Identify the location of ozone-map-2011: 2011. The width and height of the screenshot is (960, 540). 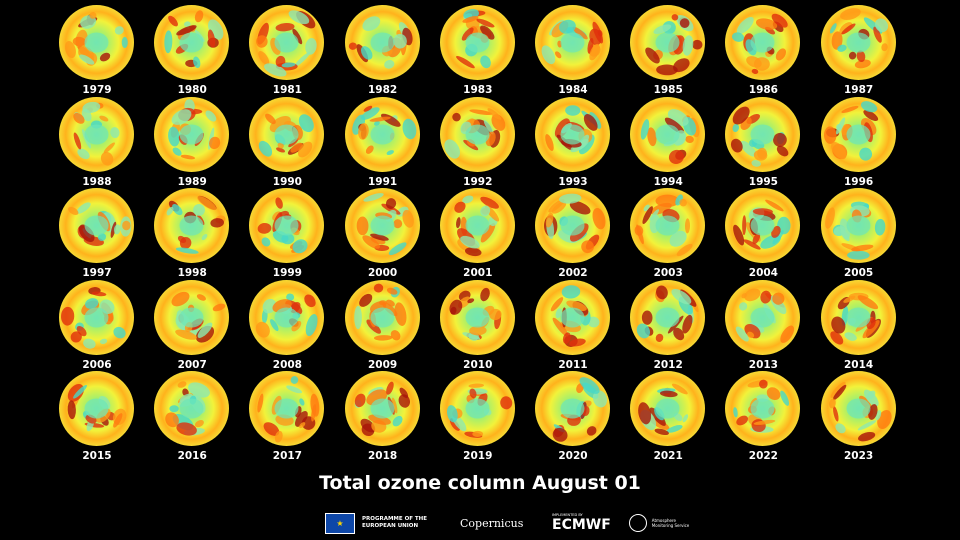
(573, 325).